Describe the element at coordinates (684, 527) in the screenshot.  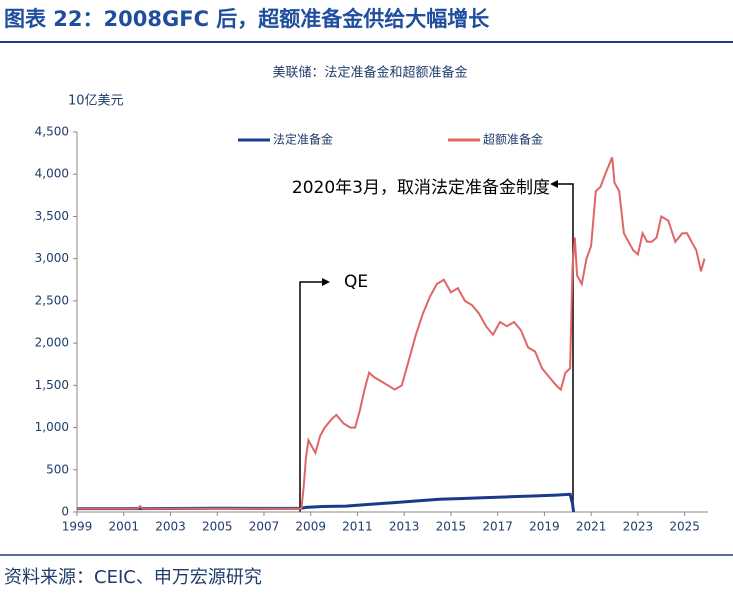
I see `x-tick-label: 2025` at that location.